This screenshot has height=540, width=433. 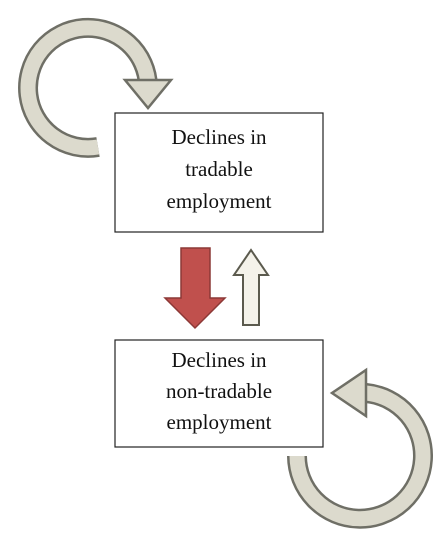 What do you see at coordinates (360, 448) in the screenshot?
I see `cycle-arrow-bottom` at bounding box center [360, 448].